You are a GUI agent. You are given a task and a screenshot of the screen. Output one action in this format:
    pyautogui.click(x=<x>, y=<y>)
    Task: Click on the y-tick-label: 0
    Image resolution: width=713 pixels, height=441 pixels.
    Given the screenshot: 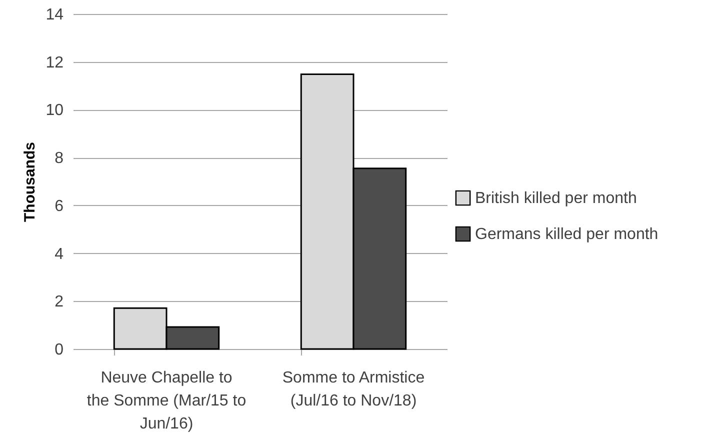 What is the action you would take?
    pyautogui.click(x=59, y=350)
    